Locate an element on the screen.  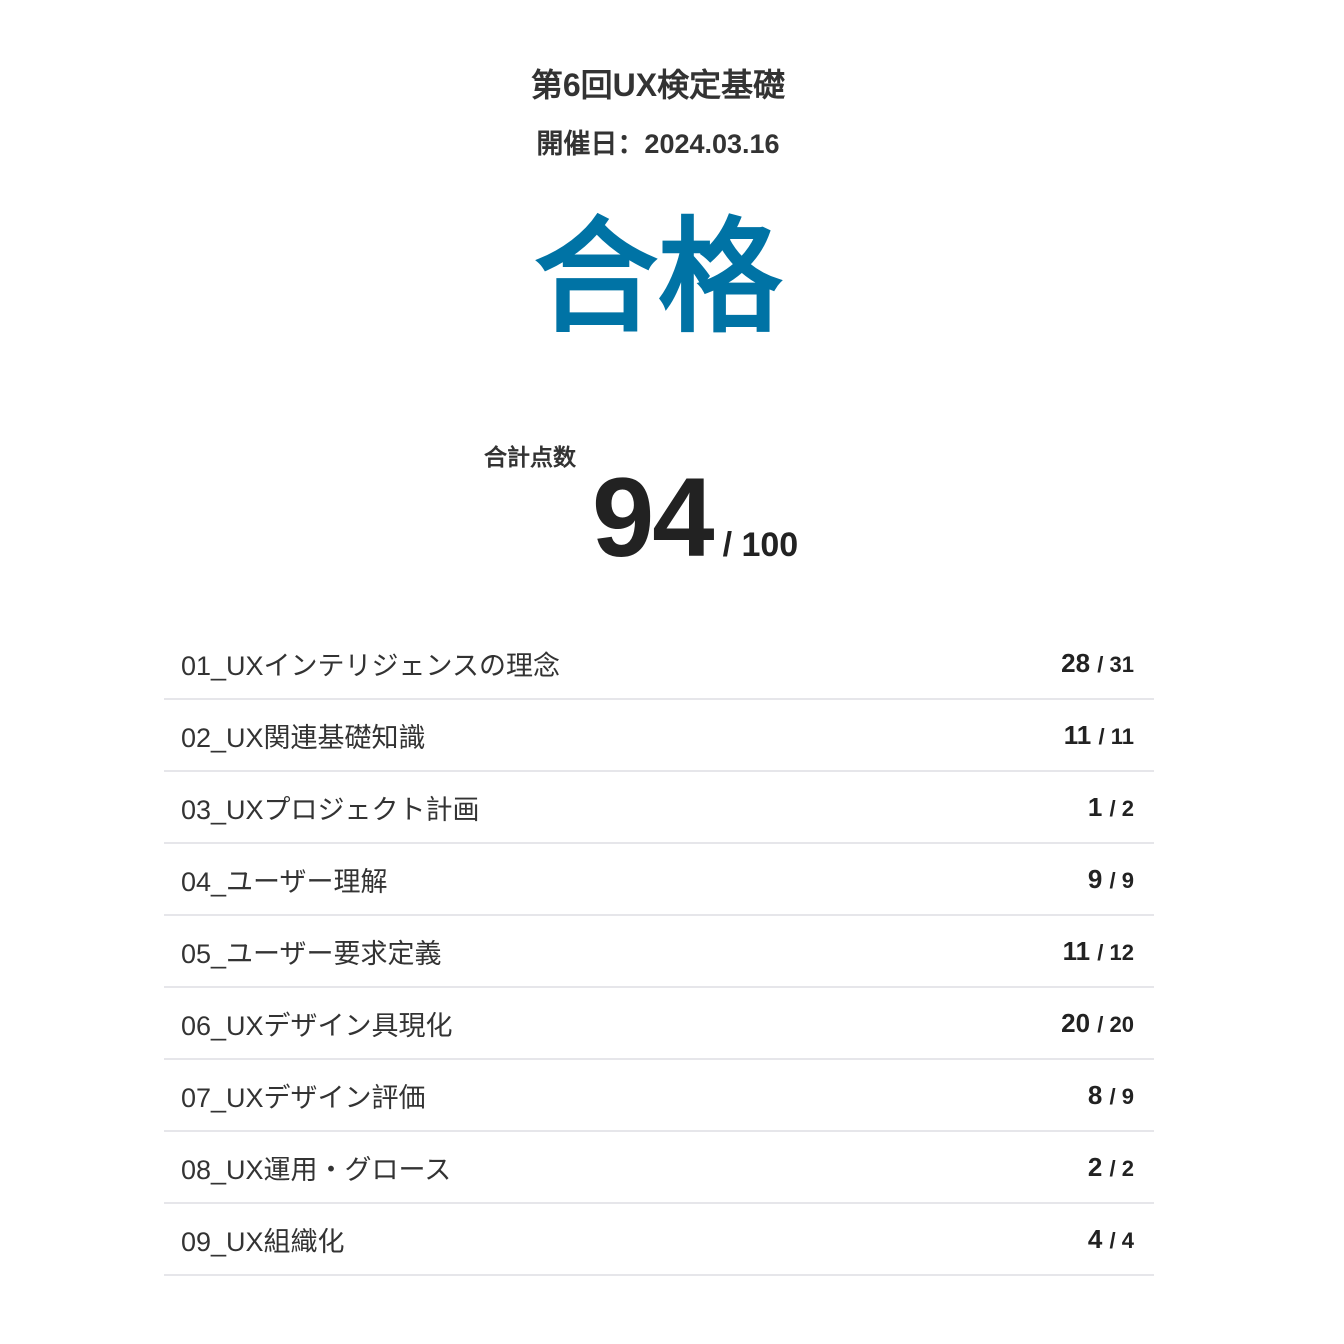
category-score-value: 9 is located at coordinates (1095, 878).